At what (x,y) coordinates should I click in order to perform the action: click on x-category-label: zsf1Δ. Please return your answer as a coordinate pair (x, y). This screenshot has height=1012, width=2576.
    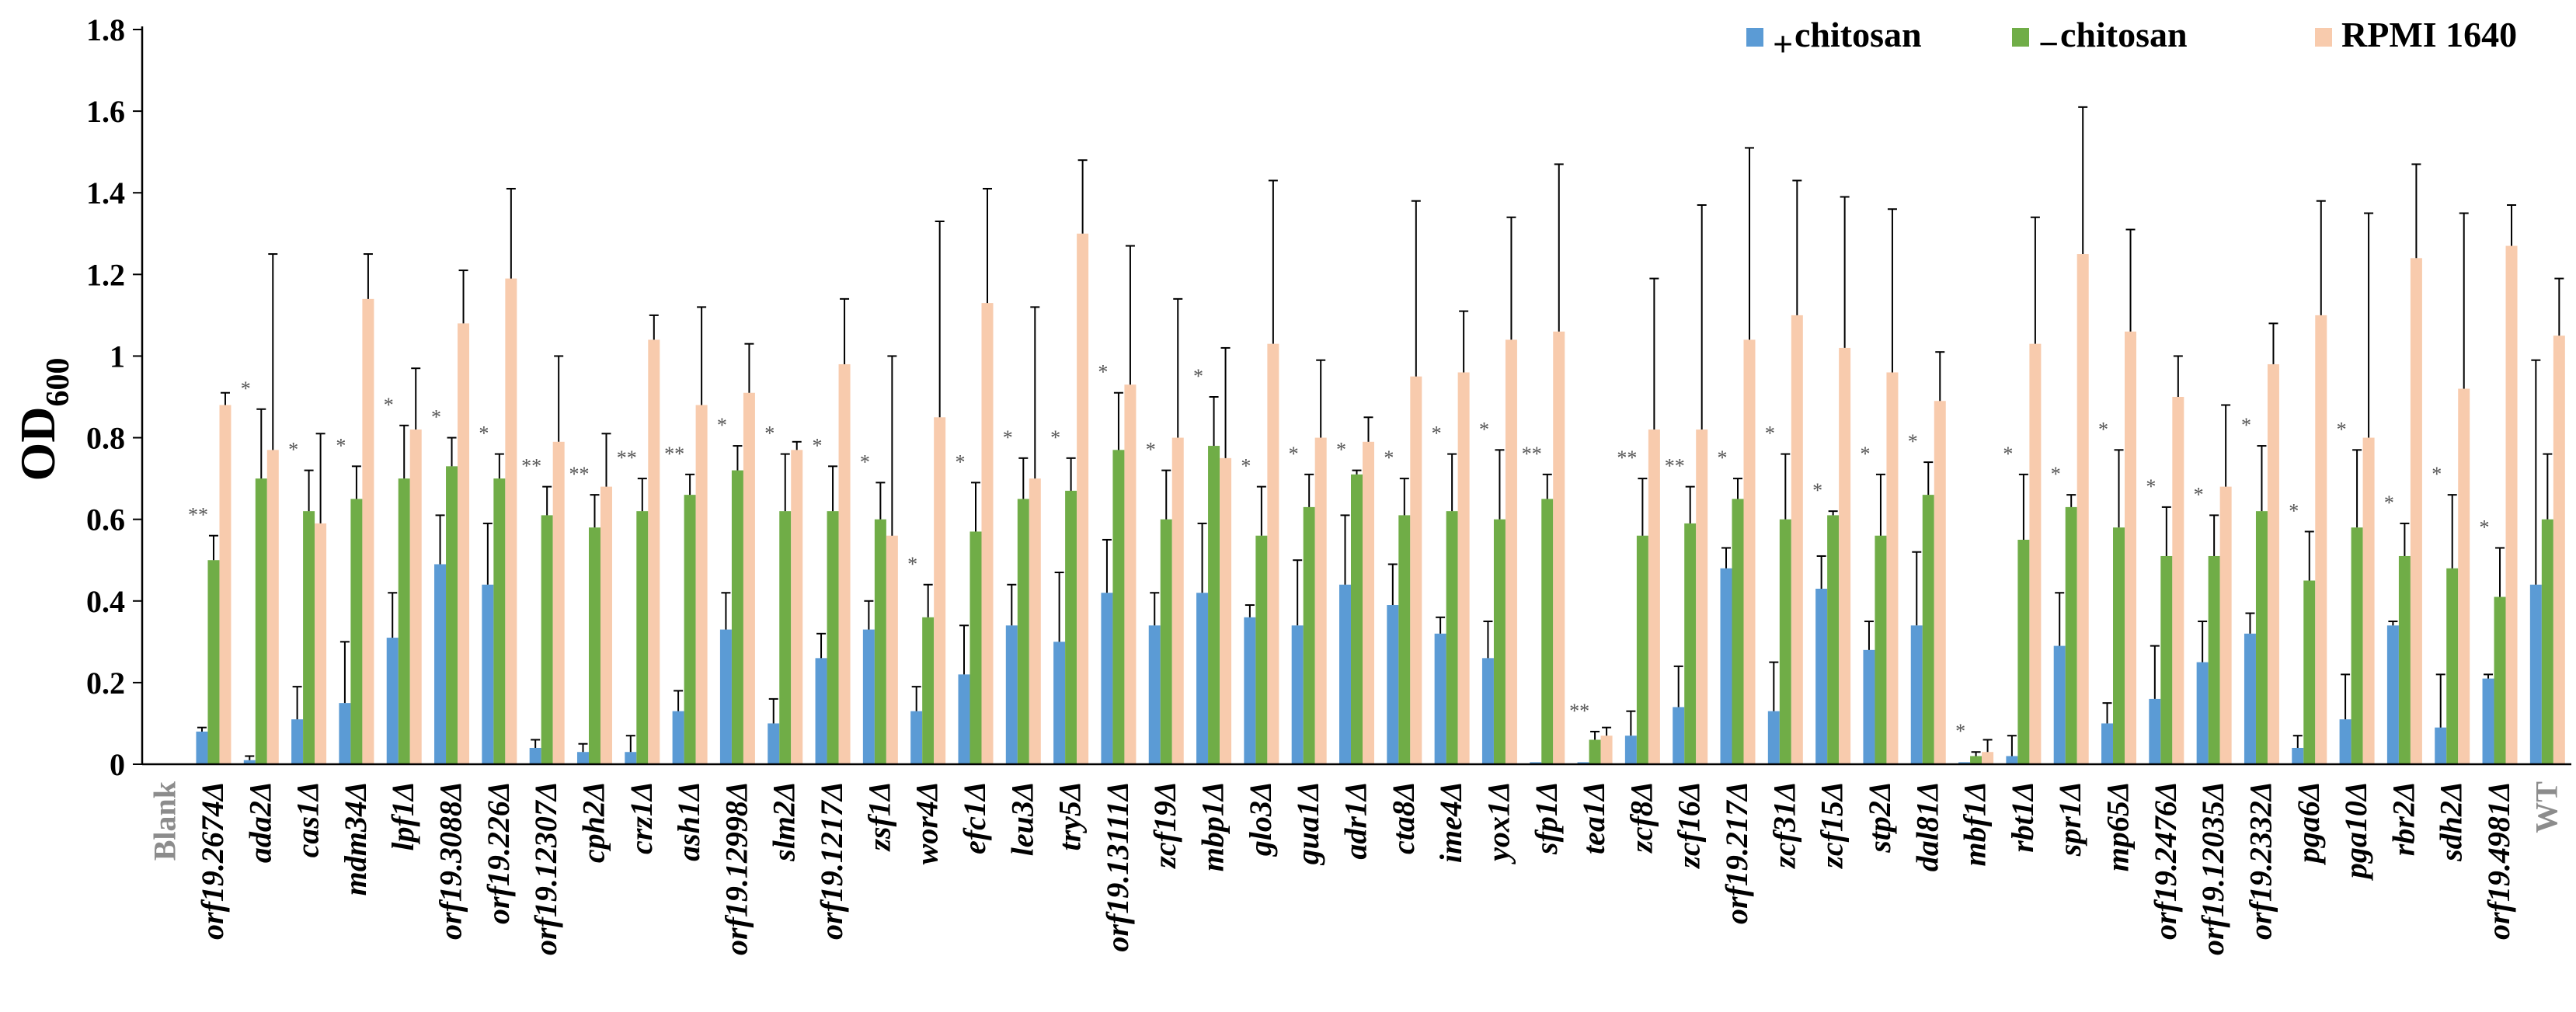
    Looking at the image, I should click on (879, 817).